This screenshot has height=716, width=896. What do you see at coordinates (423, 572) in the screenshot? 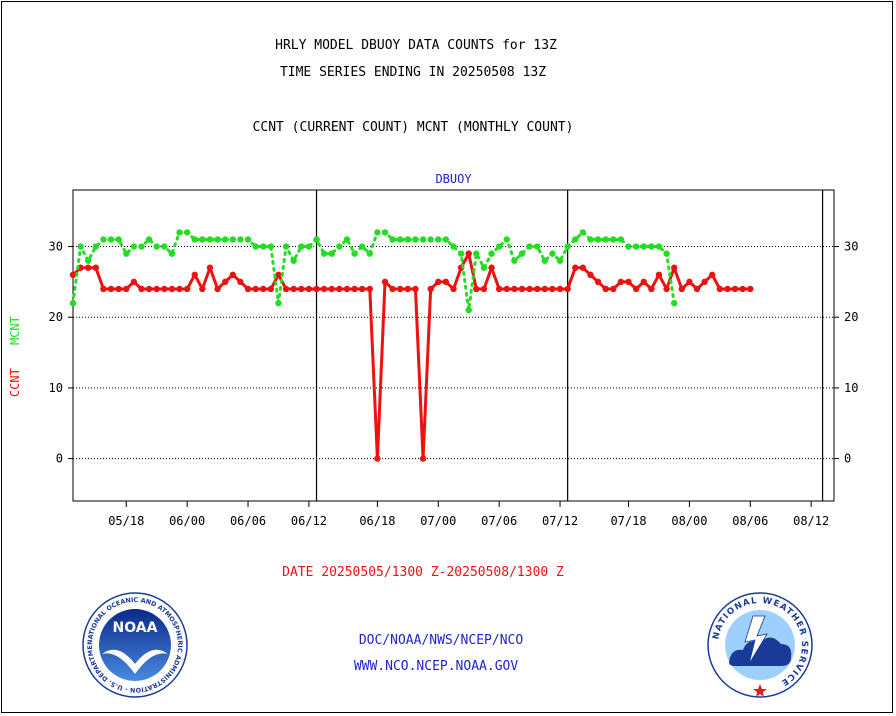
I see `date-range-label: DATE 20250505/1300 Z-20250508/1300 Z` at bounding box center [423, 572].